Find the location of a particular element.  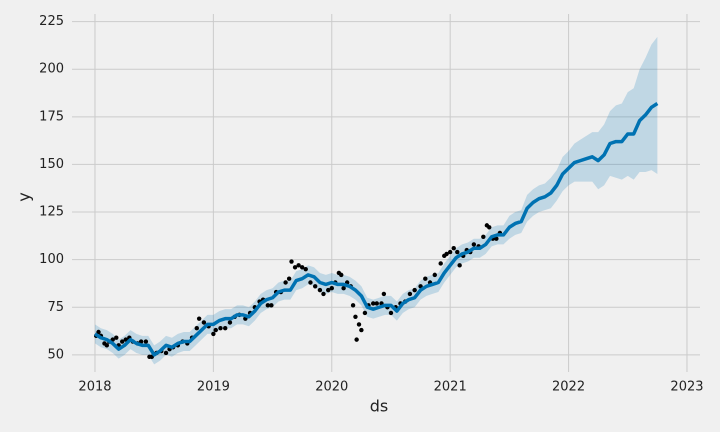

y-tick-label: 75 is located at coordinates (55, 307).